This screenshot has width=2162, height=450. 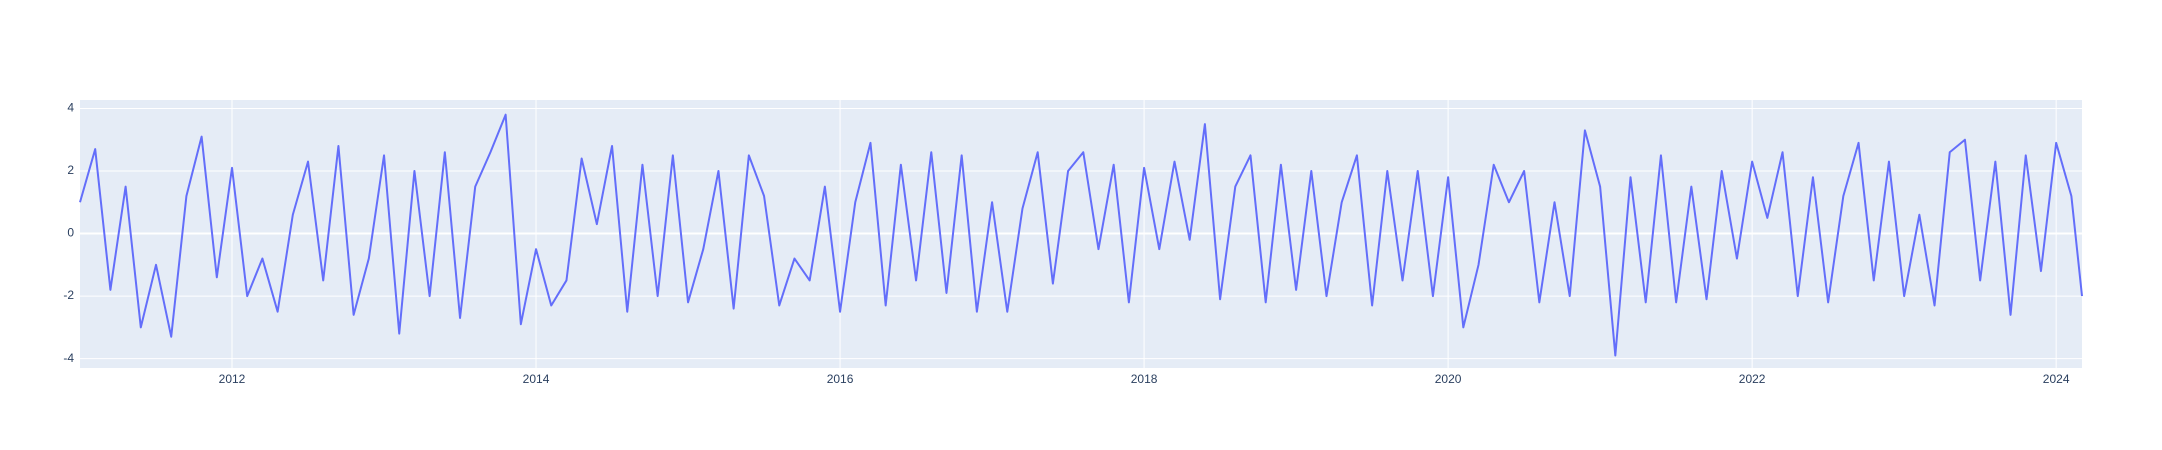 I want to click on x-tick-label: 2020, so click(x=1448, y=379).